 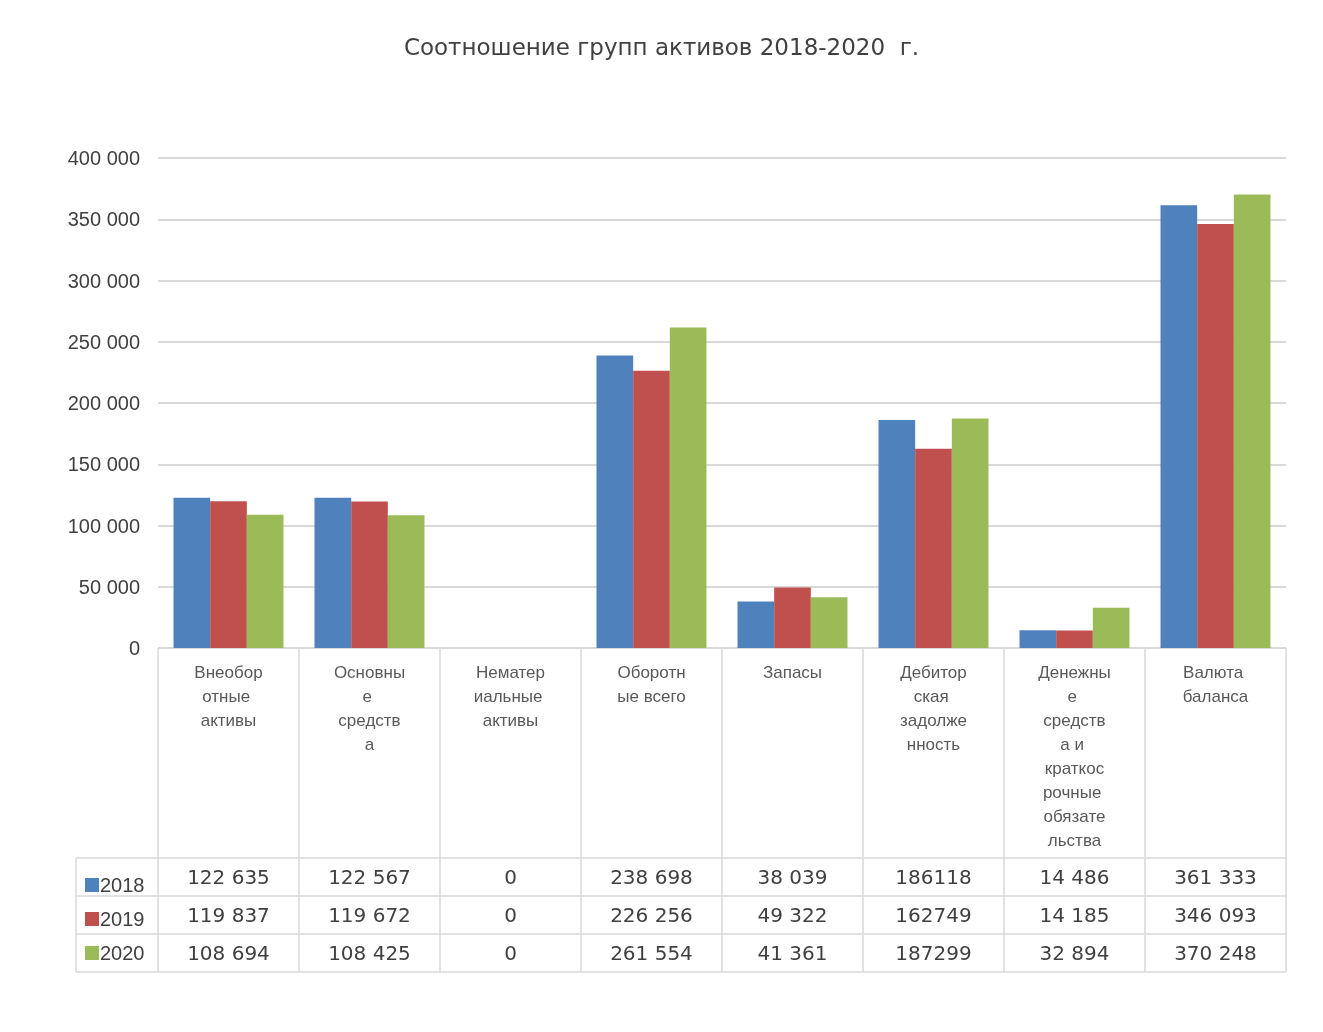 I want to click on data-label: 370 248, so click(x=1215, y=953).